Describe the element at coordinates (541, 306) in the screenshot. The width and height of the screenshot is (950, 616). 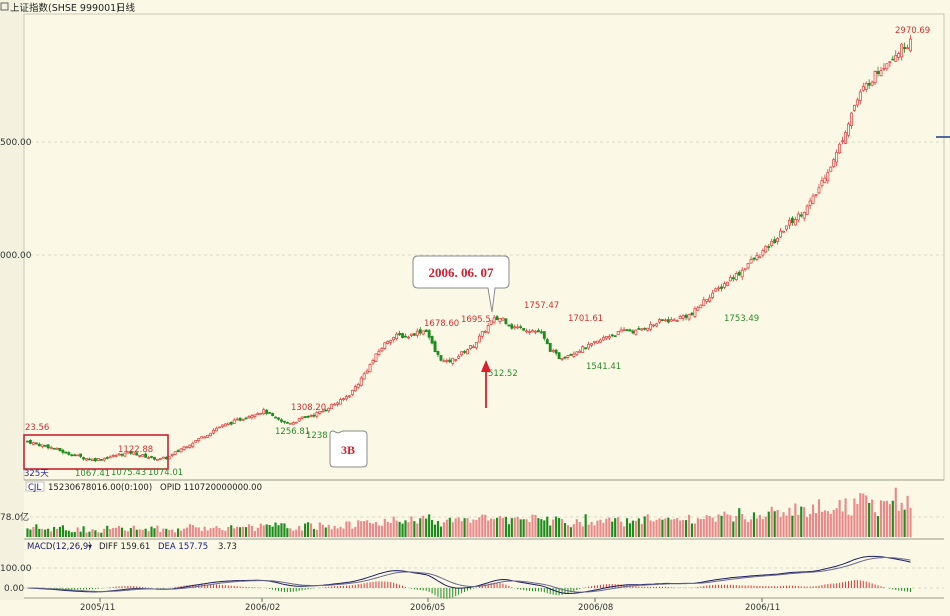
I see `price-label: 1757.47` at that location.